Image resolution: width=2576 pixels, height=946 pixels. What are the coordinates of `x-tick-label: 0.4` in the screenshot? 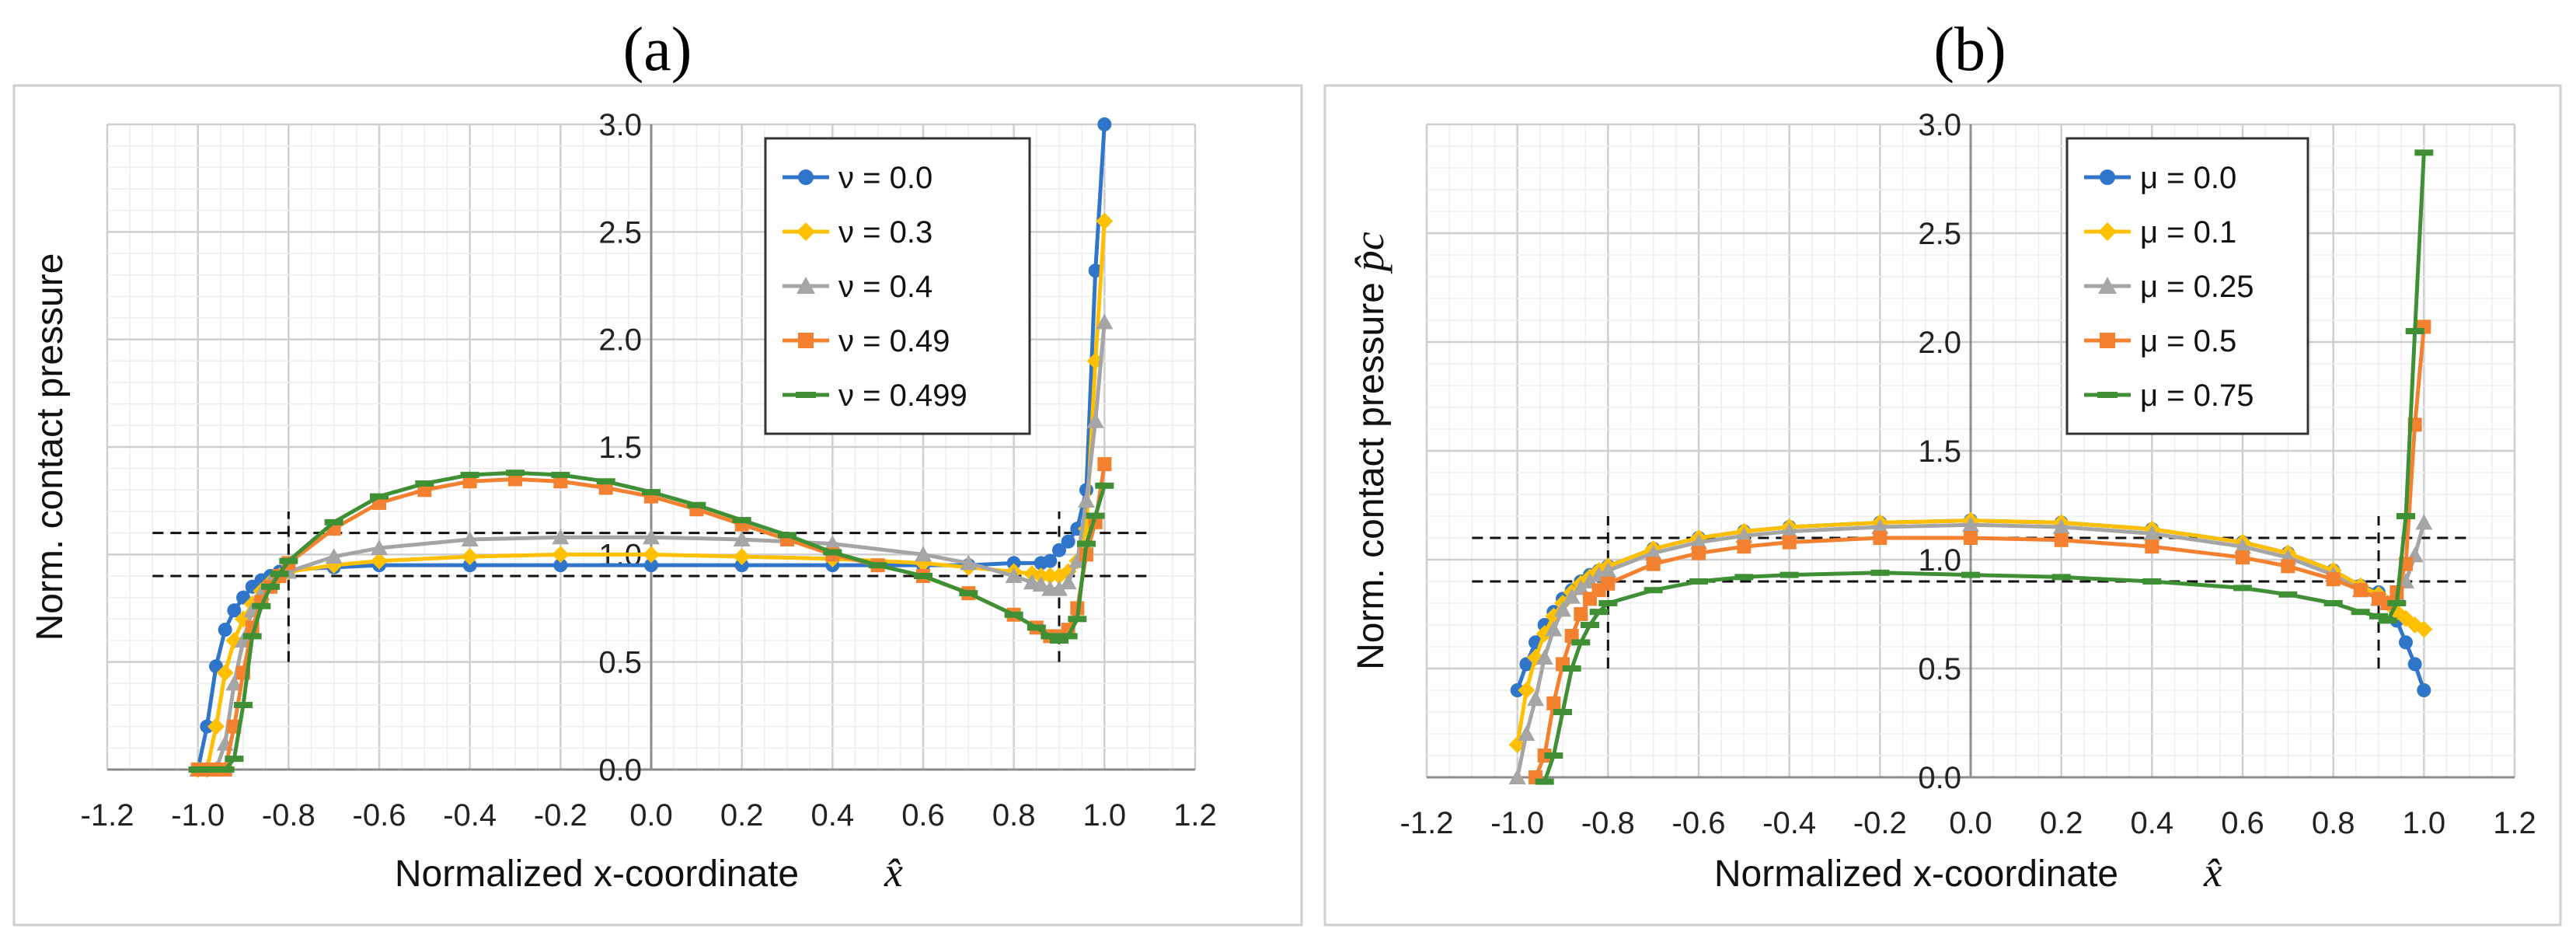 It's located at (833, 815).